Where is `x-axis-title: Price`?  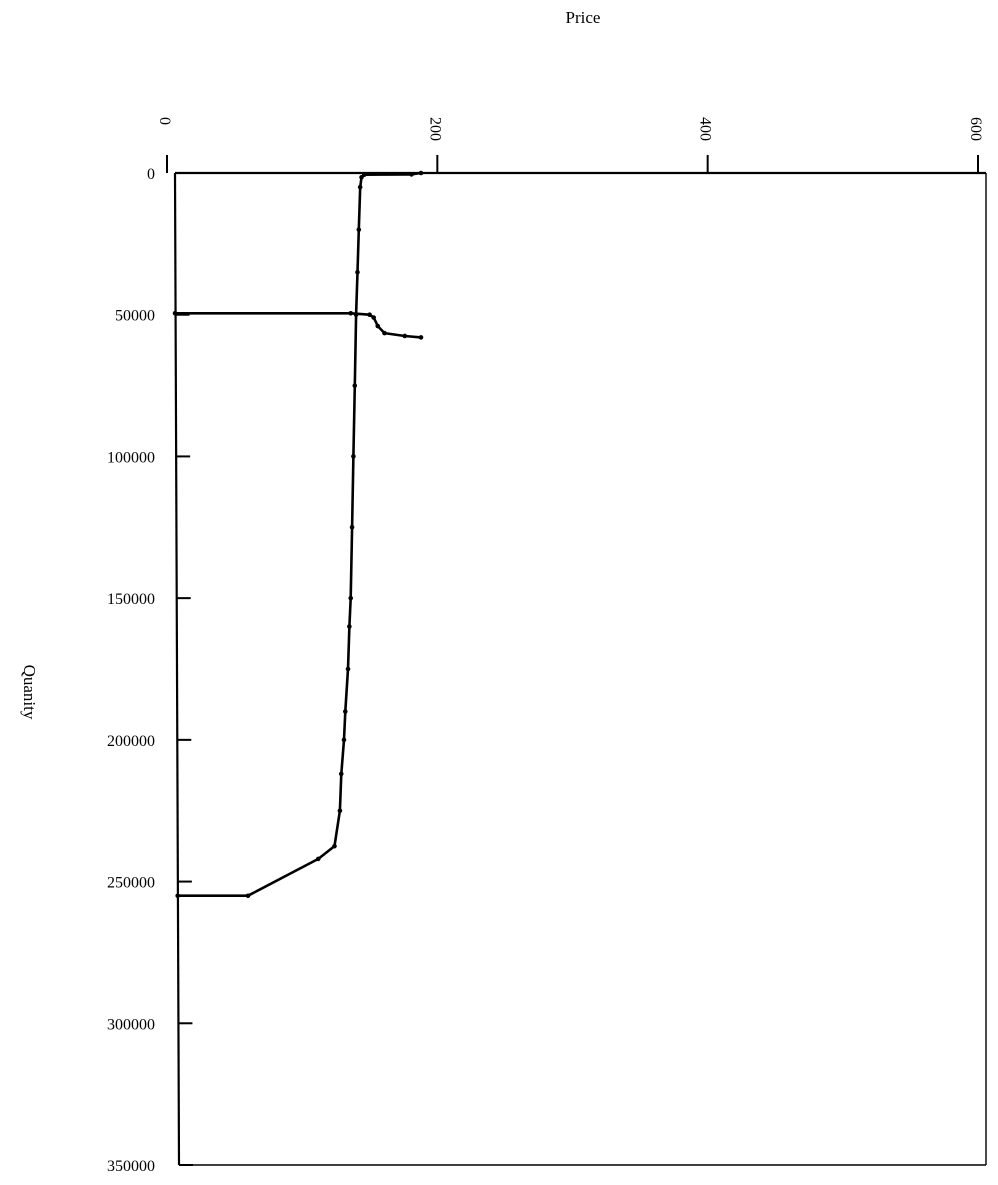
x-axis-title: Price is located at coordinates (583, 17).